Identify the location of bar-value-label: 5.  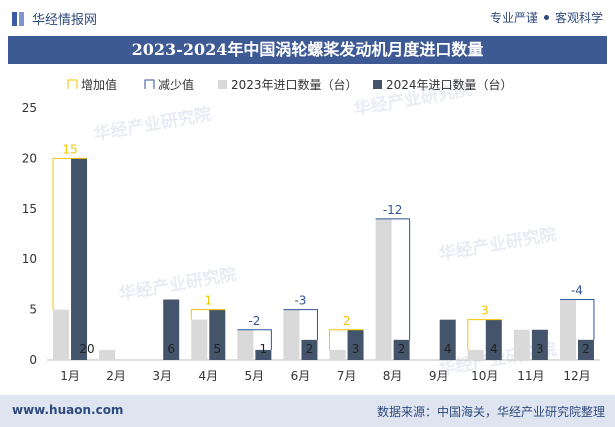
(217, 349).